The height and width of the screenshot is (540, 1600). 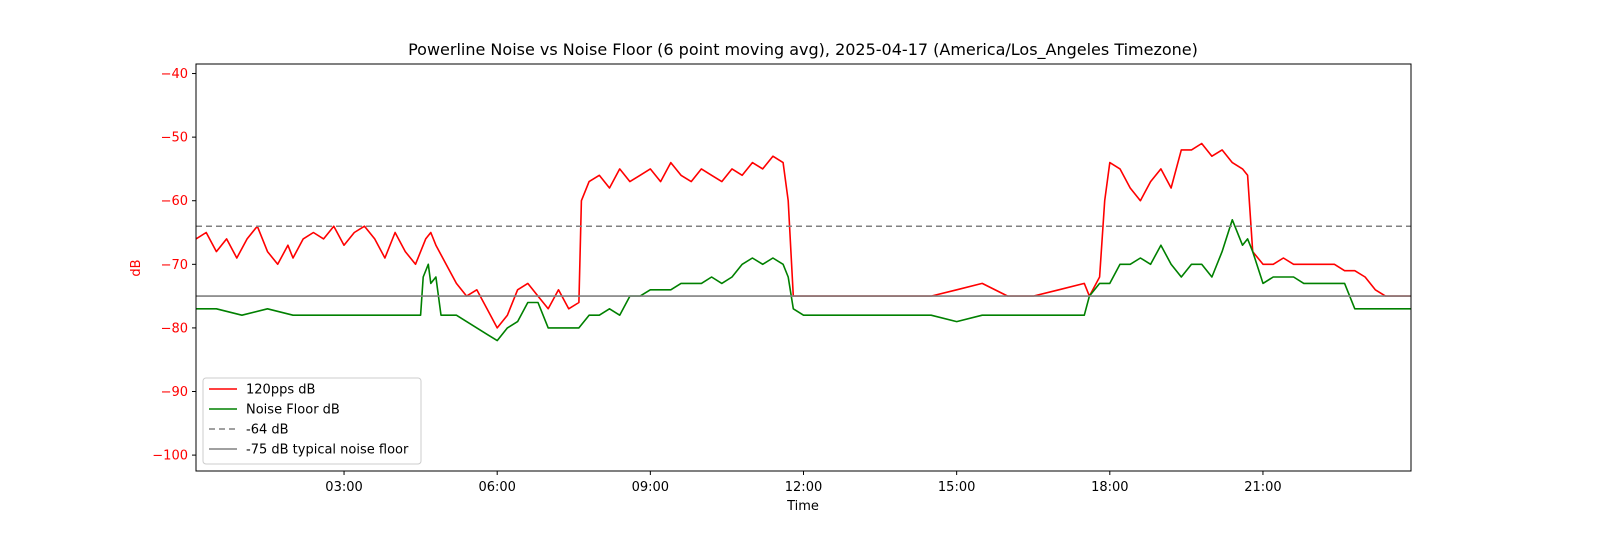 What do you see at coordinates (280, 390) in the screenshot?
I see `legend-entry-0: 120pps dB` at bounding box center [280, 390].